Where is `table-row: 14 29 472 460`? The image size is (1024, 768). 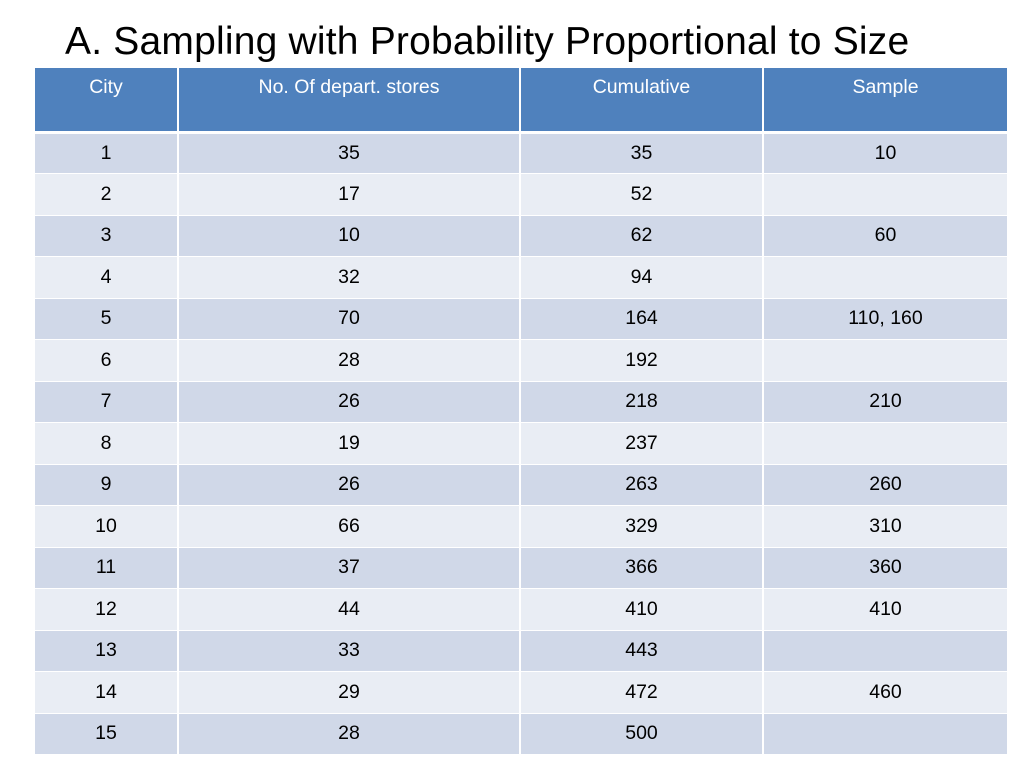
table-row: 14 29 472 460 is located at coordinates (521, 692).